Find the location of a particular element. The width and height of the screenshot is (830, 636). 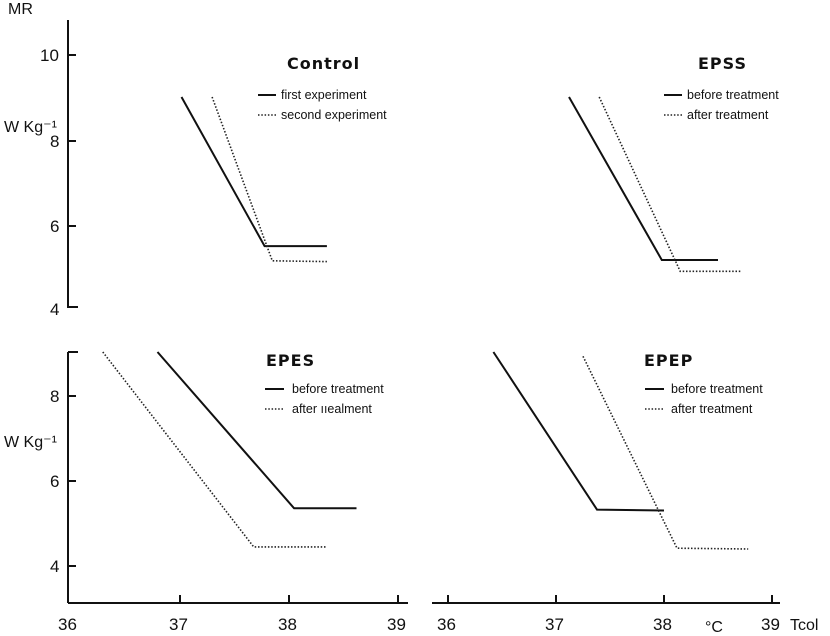

y-axis-top-label: MR is located at coordinates (20, 9).